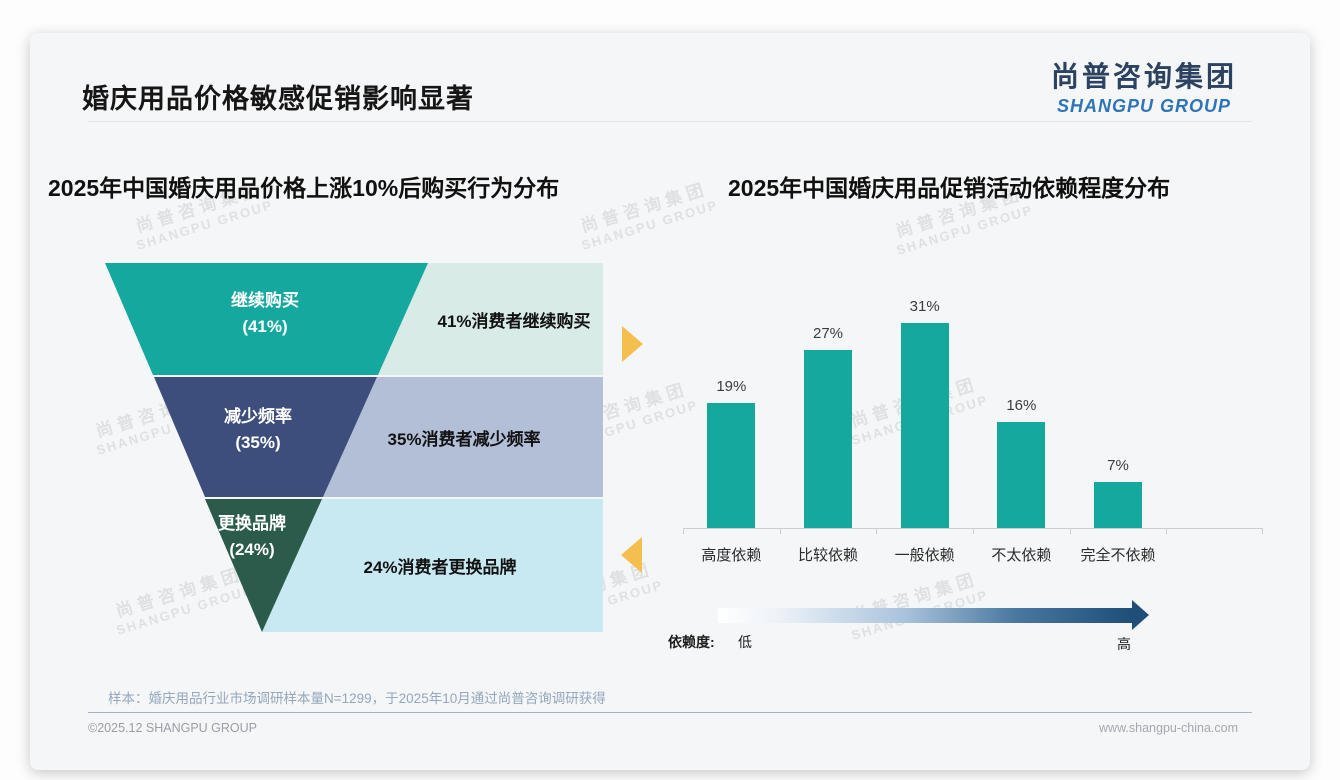 The width and height of the screenshot is (1340, 780). What do you see at coordinates (252, 523) in the screenshot?
I see `funnel-segment-name: 更换品牌` at bounding box center [252, 523].